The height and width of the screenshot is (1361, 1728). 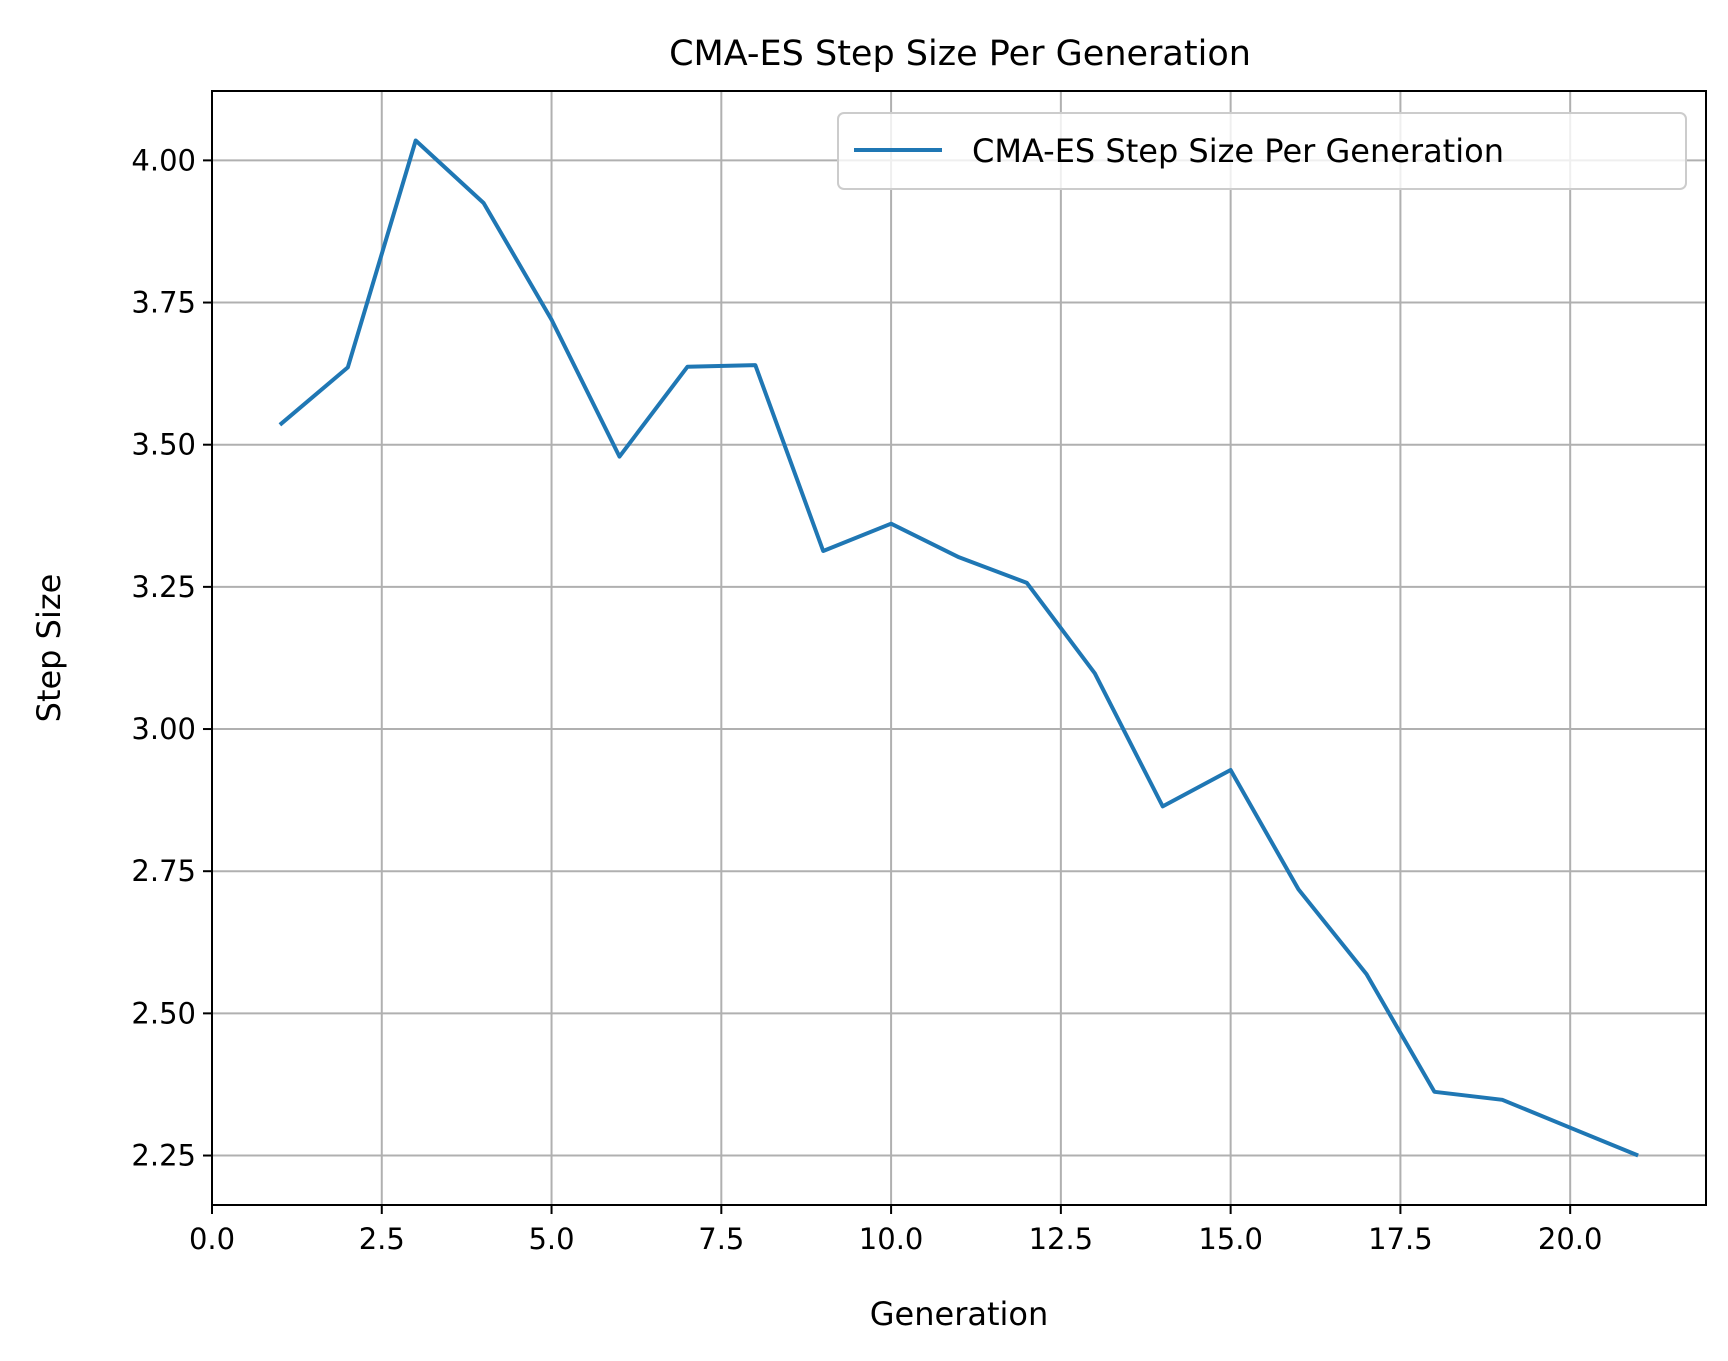 What do you see at coordinates (163, 587) in the screenshot?
I see `y-tick-label: 3.25` at bounding box center [163, 587].